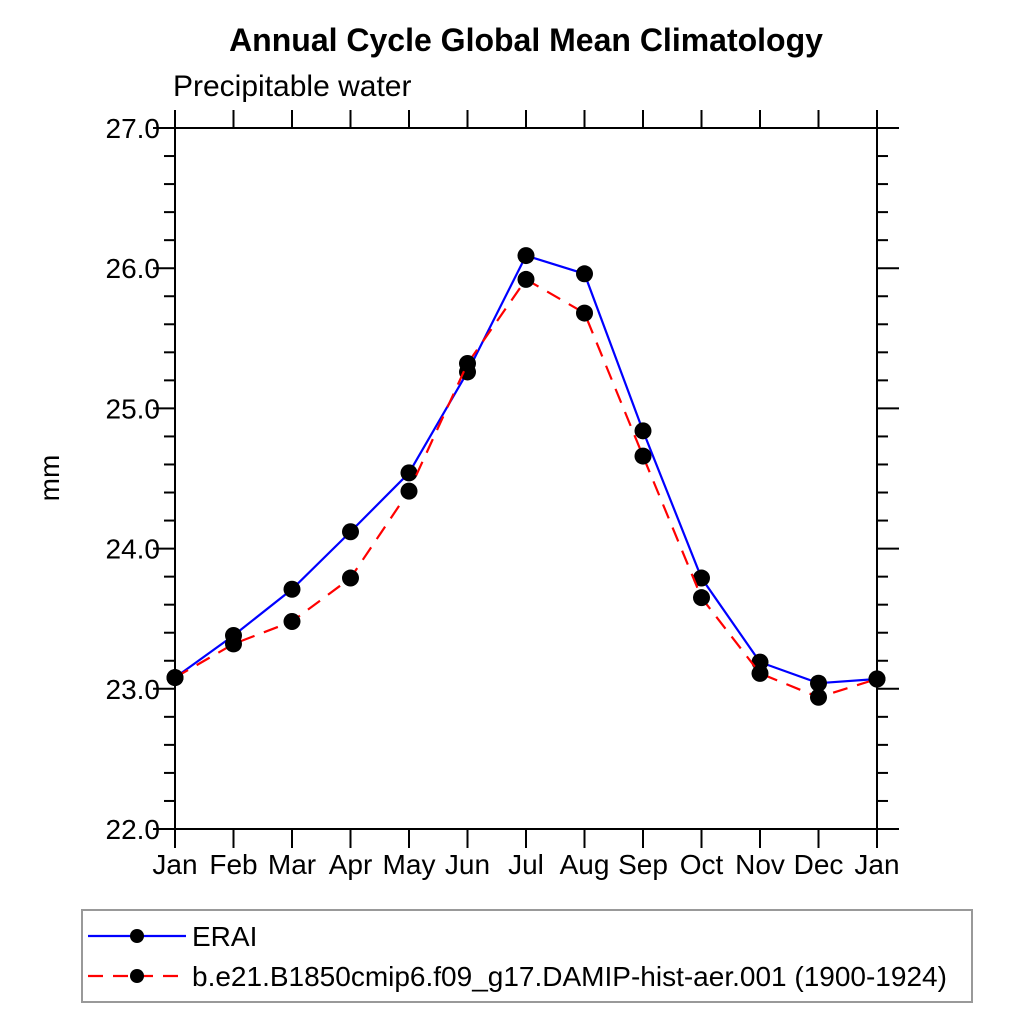 The height and width of the screenshot is (1024, 1024). What do you see at coordinates (760, 864) in the screenshot?
I see `x-tick-label: Nov` at bounding box center [760, 864].